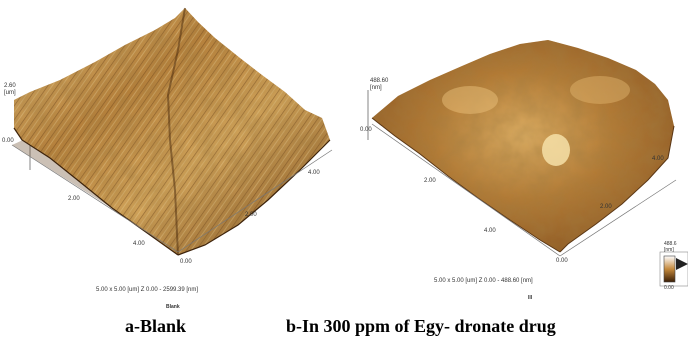  Describe the element at coordinates (186, 262) in the screenshot. I see `panel-a-y-tick-0: 0.00` at that location.